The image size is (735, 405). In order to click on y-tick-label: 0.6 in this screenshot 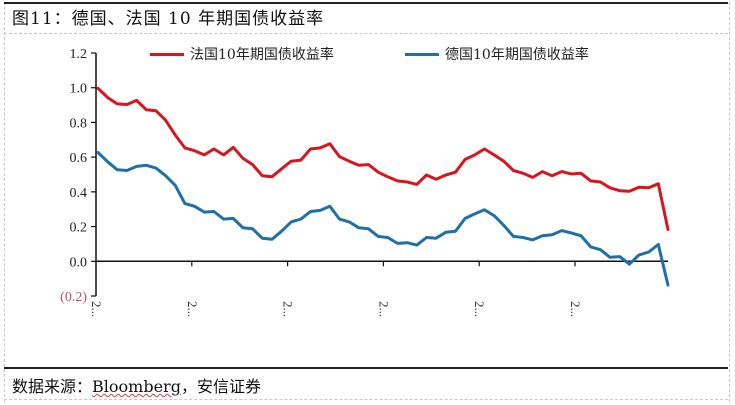, I will do `click(79, 158)`.